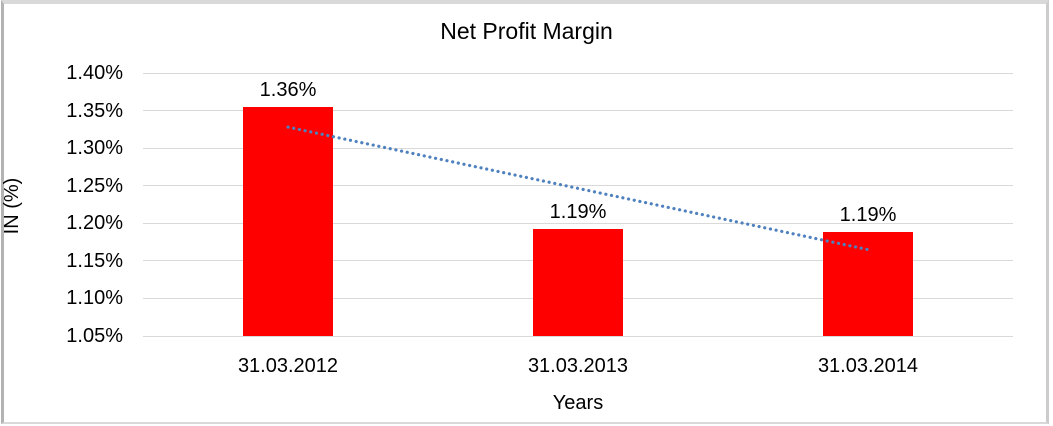 This screenshot has width=1053, height=426. What do you see at coordinates (526, 31) in the screenshot?
I see `chart-title: Net Profit Margin` at bounding box center [526, 31].